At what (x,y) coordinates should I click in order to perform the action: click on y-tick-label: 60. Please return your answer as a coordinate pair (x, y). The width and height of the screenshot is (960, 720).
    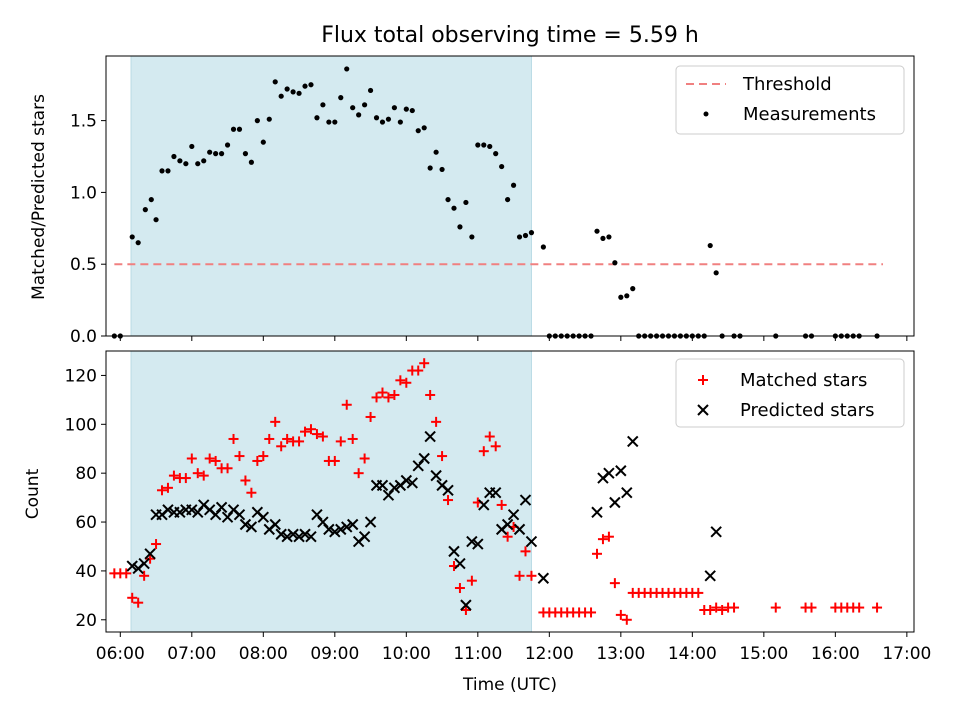
    Looking at the image, I should click on (86, 523).